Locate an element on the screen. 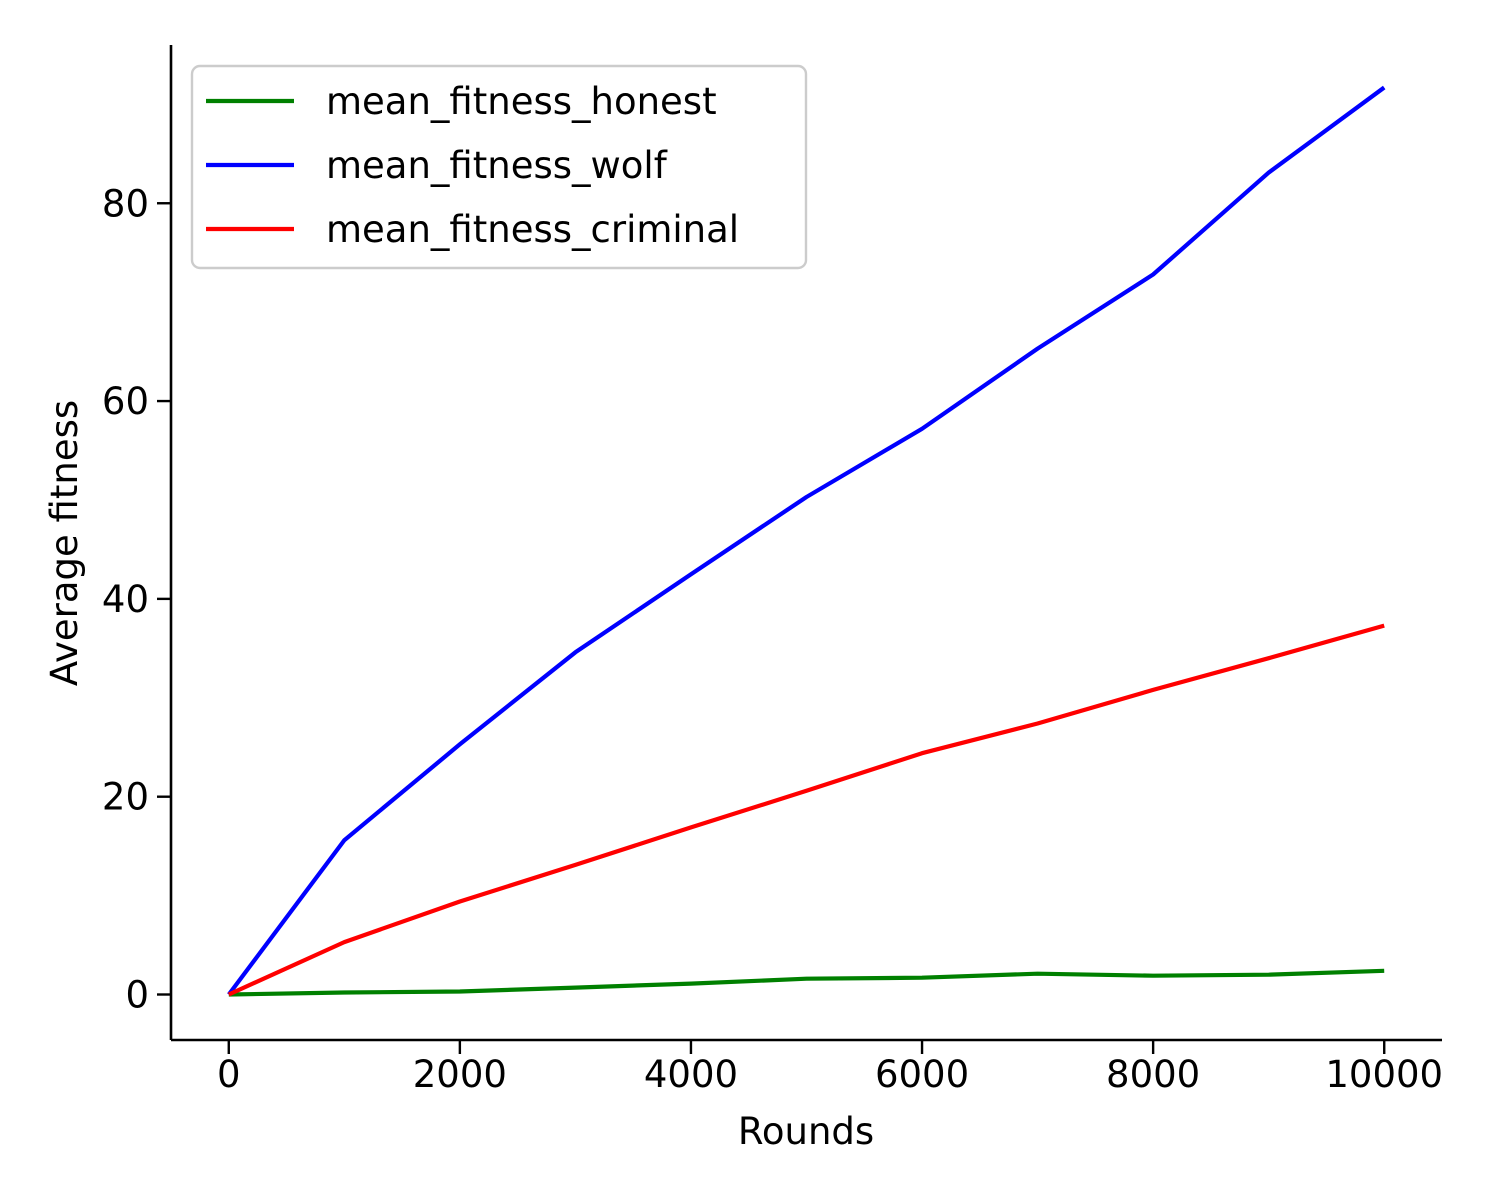 The height and width of the screenshot is (1200, 1500). y-axis-ticks: 0 20 40 60 80 is located at coordinates (136, 599).